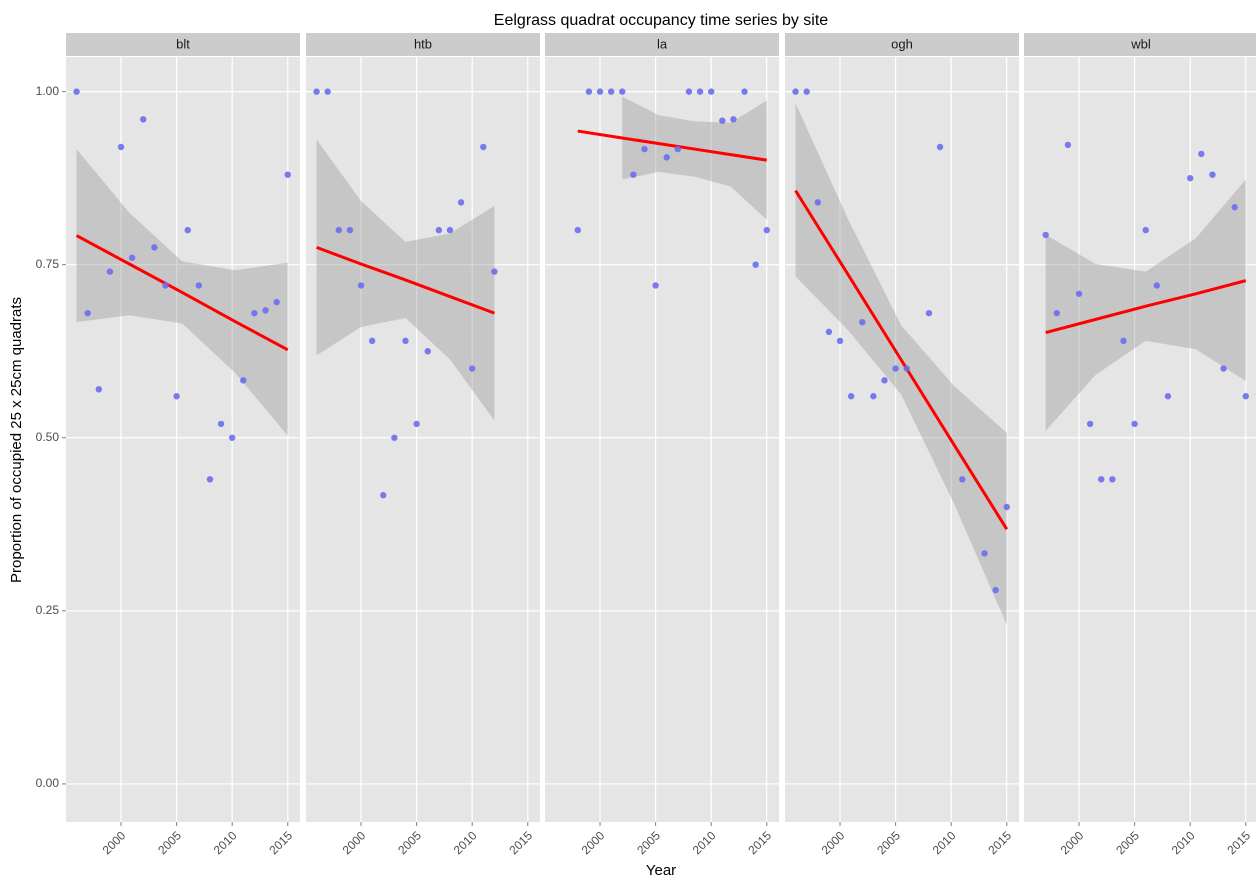 This screenshot has height=880, width=1256. Describe the element at coordinates (48, 783) in the screenshot. I see `y-tick-label: 0.00` at that location.